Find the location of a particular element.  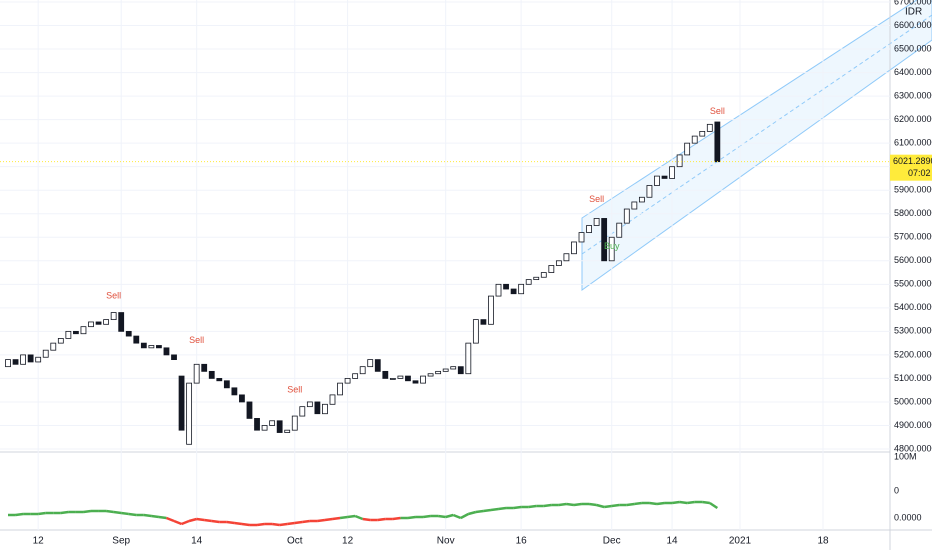

x-tick-label: 12 is located at coordinates (39, 541).